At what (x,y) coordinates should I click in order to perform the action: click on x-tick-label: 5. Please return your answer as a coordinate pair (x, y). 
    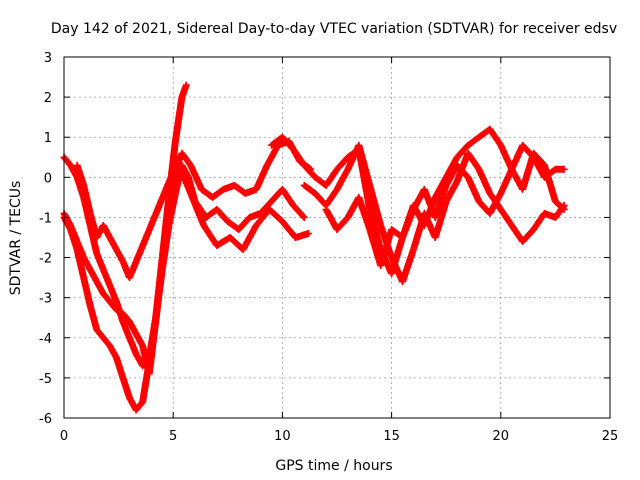
    Looking at the image, I should click on (173, 436).